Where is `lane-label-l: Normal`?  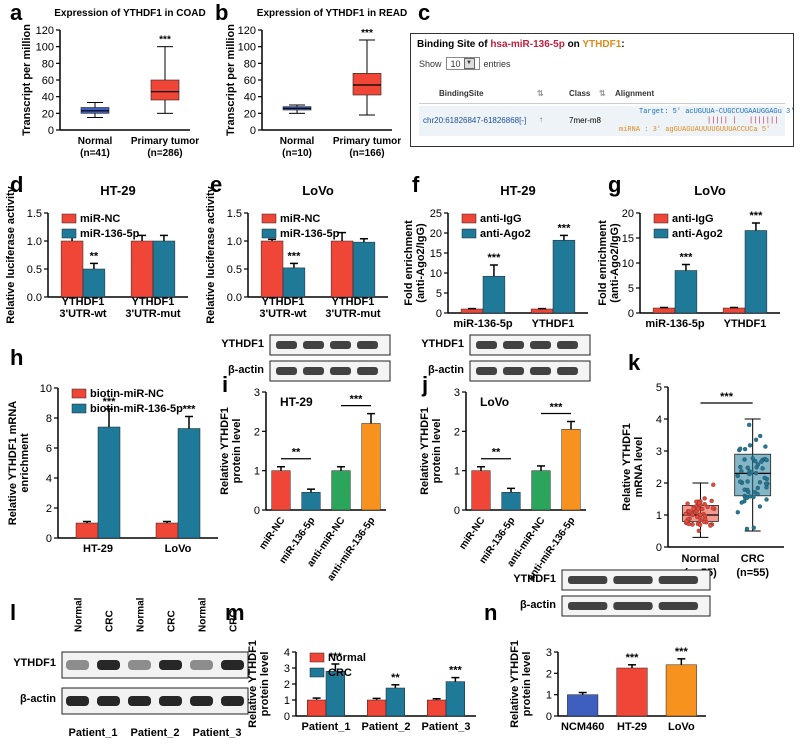
lane-label-l: Normal is located at coordinates (79, 614).